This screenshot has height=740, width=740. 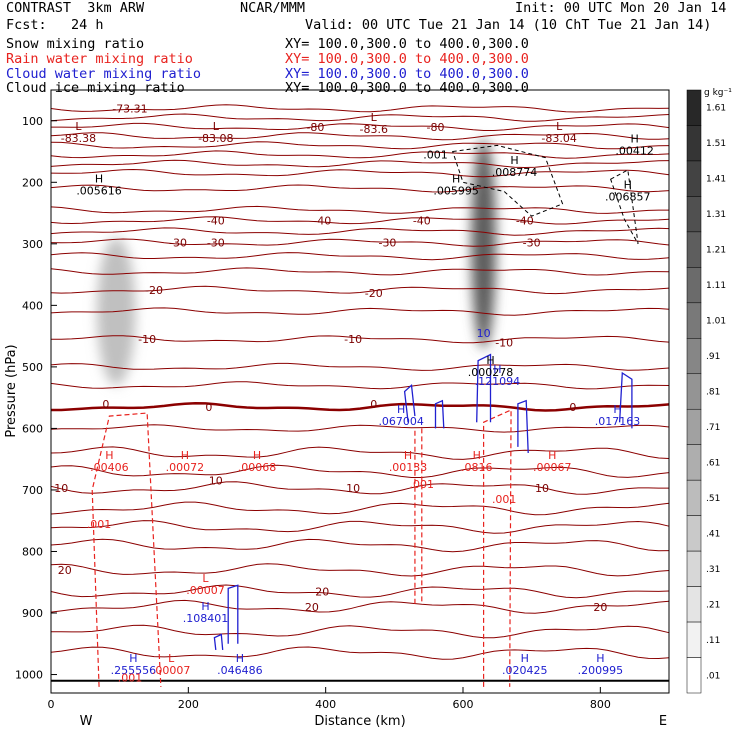 I want to click on temp-label-26: 20, so click(x=312, y=607).